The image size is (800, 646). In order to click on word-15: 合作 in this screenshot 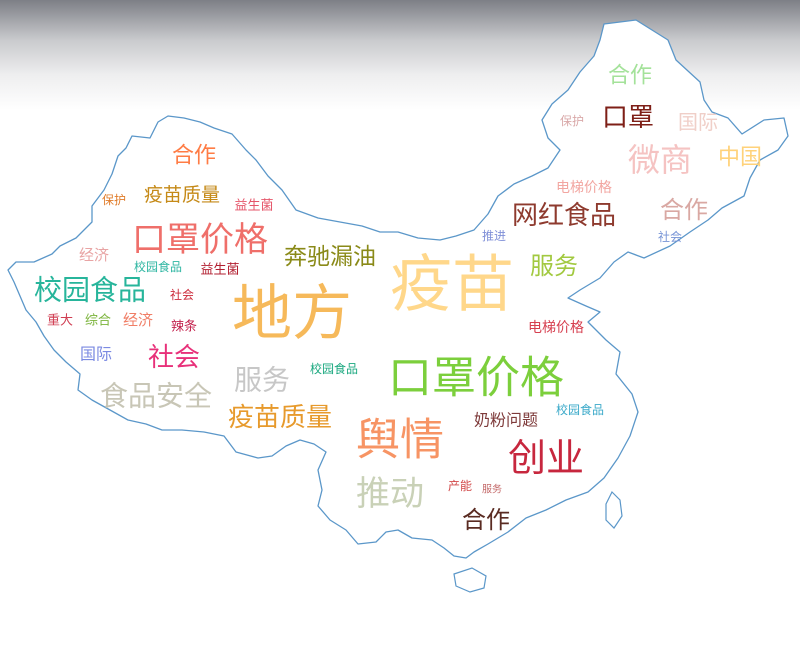, I will do `click(486, 520)`.